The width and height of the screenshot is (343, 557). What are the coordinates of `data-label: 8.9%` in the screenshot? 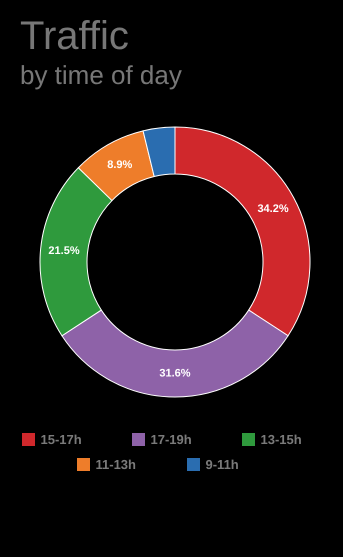 It's located at (120, 165).